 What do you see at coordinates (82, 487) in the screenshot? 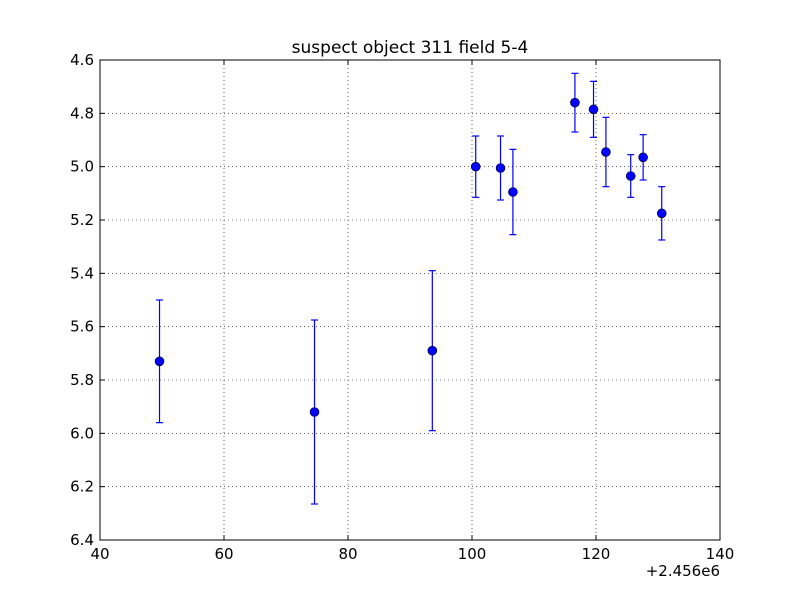
I see `y-tick-label: 6.2` at bounding box center [82, 487].